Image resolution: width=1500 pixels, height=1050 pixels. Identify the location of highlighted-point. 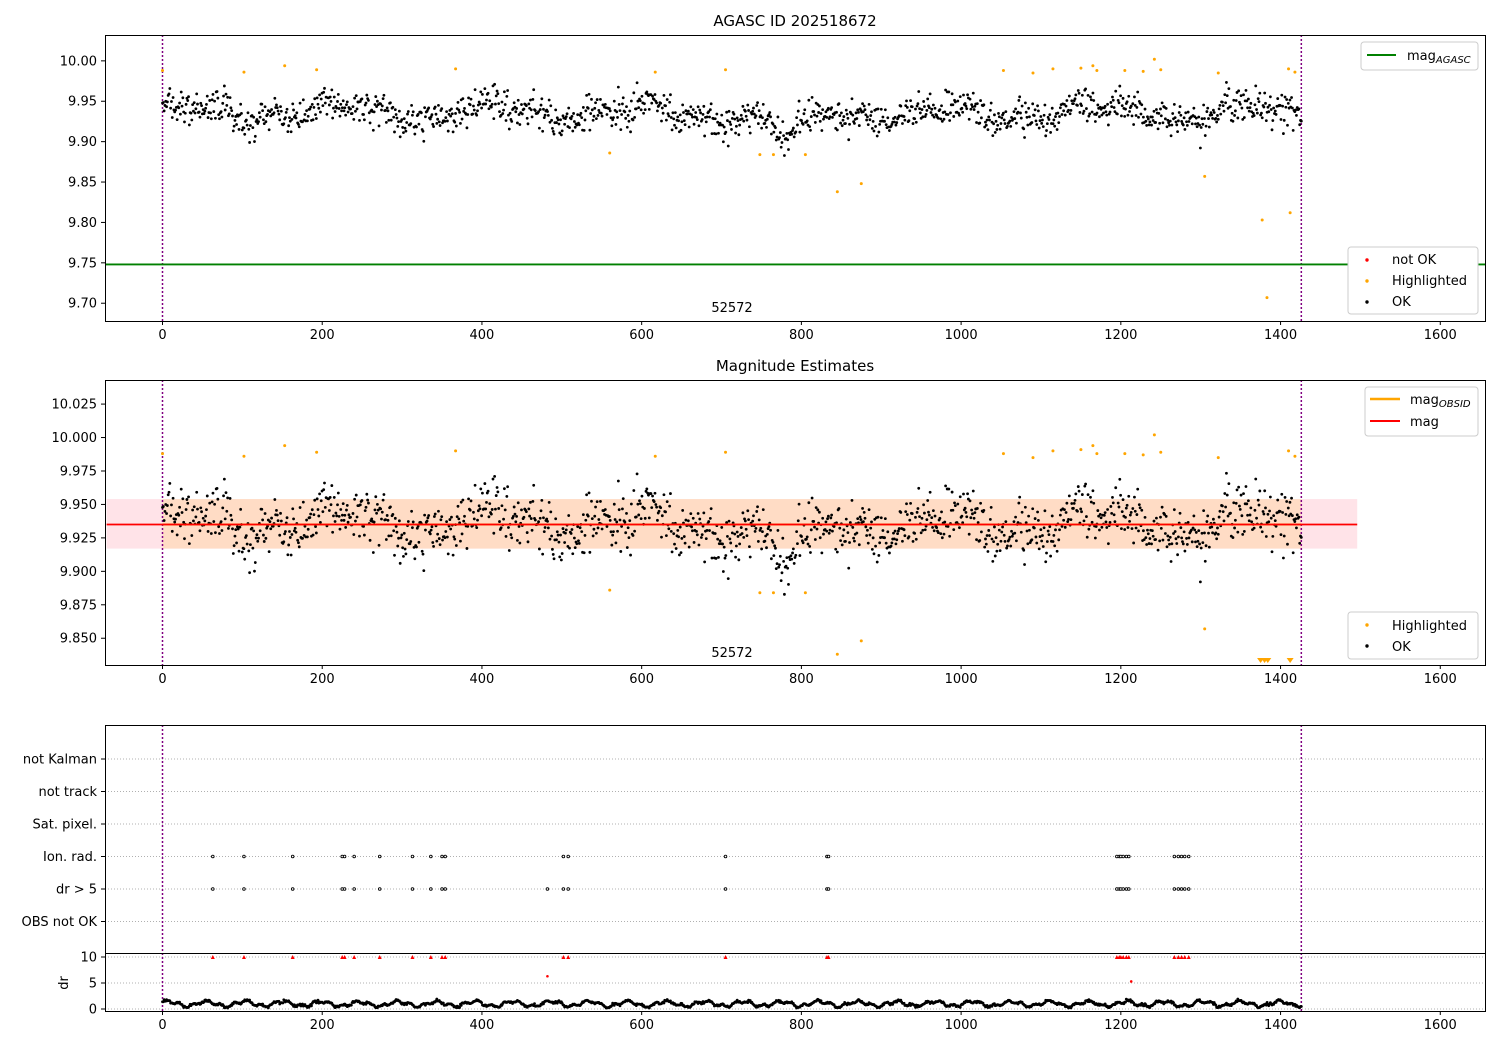
(1125, 454).